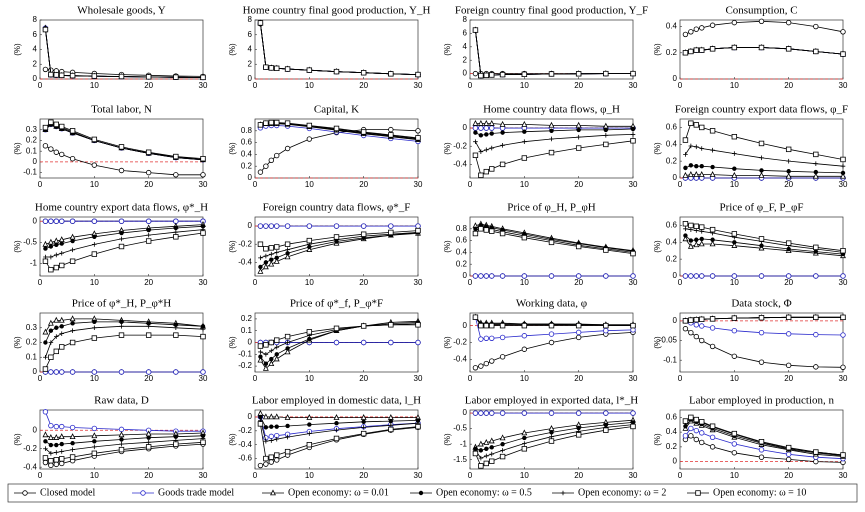 Image resolution: width=865 pixels, height=512 pixels. Describe the element at coordinates (122, 304) in the screenshot. I see `panel-title: Price of φ*_H, P_φ*H` at that location.